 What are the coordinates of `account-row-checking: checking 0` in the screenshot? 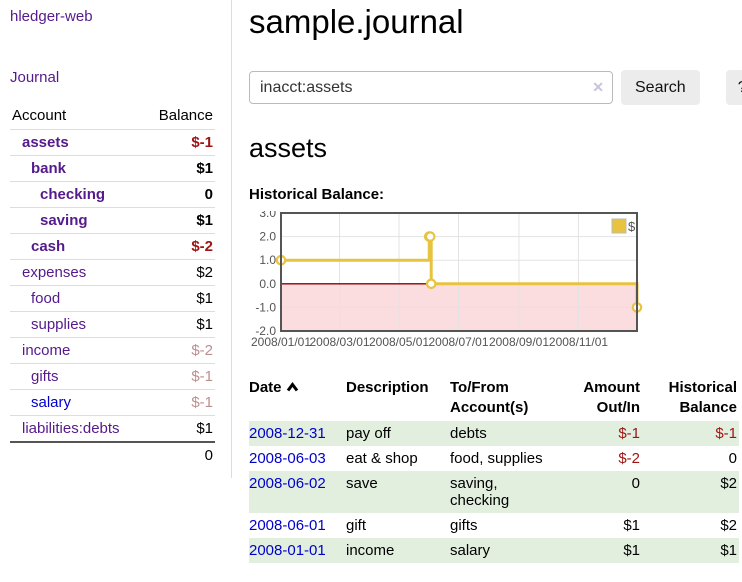 It's located at (112, 194).